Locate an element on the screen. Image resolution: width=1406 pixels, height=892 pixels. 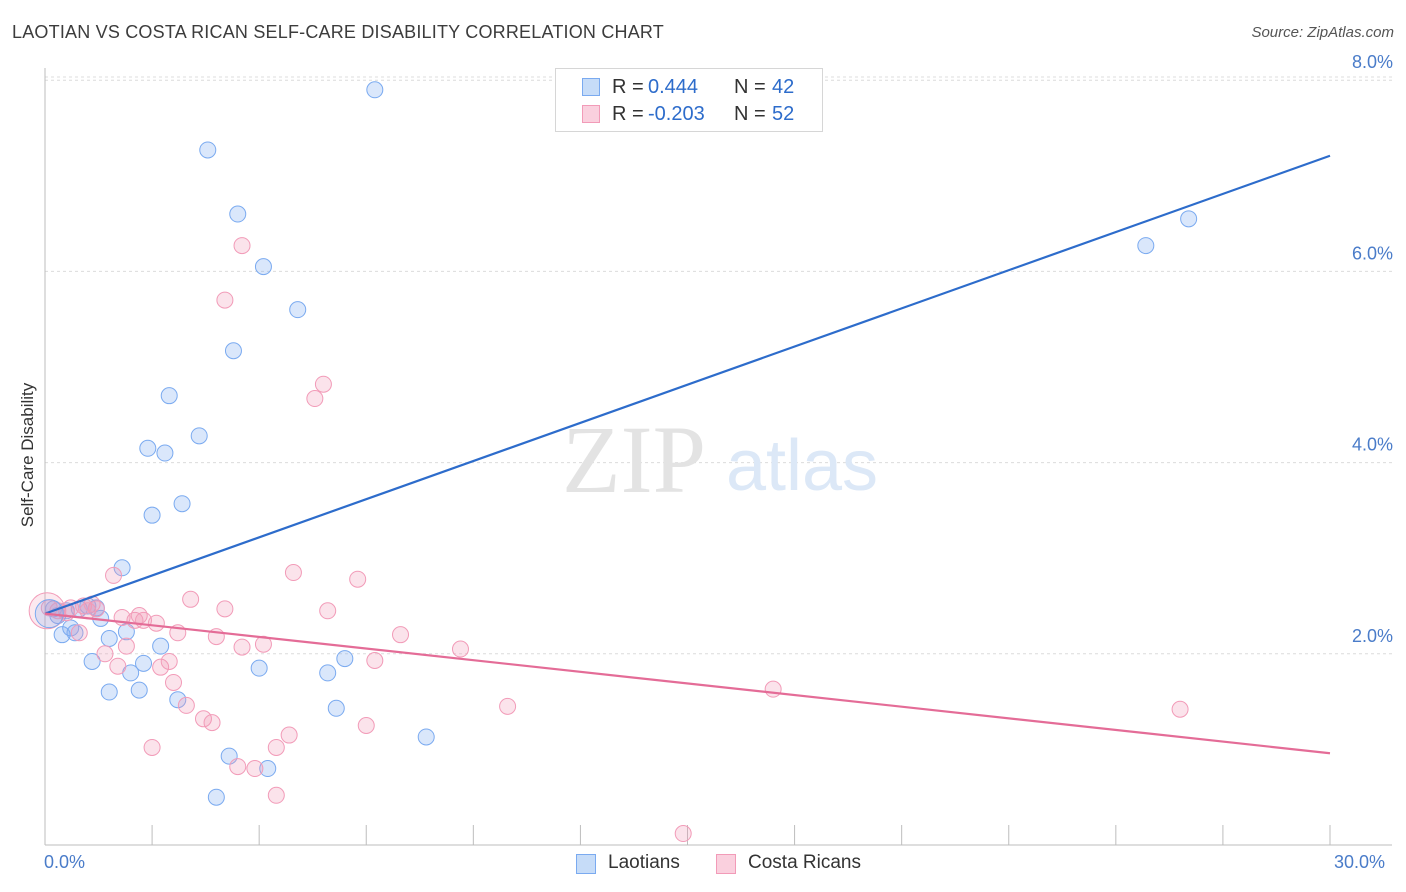
x-axis-max-label: 30.0% is located at coordinates (1360, 862).